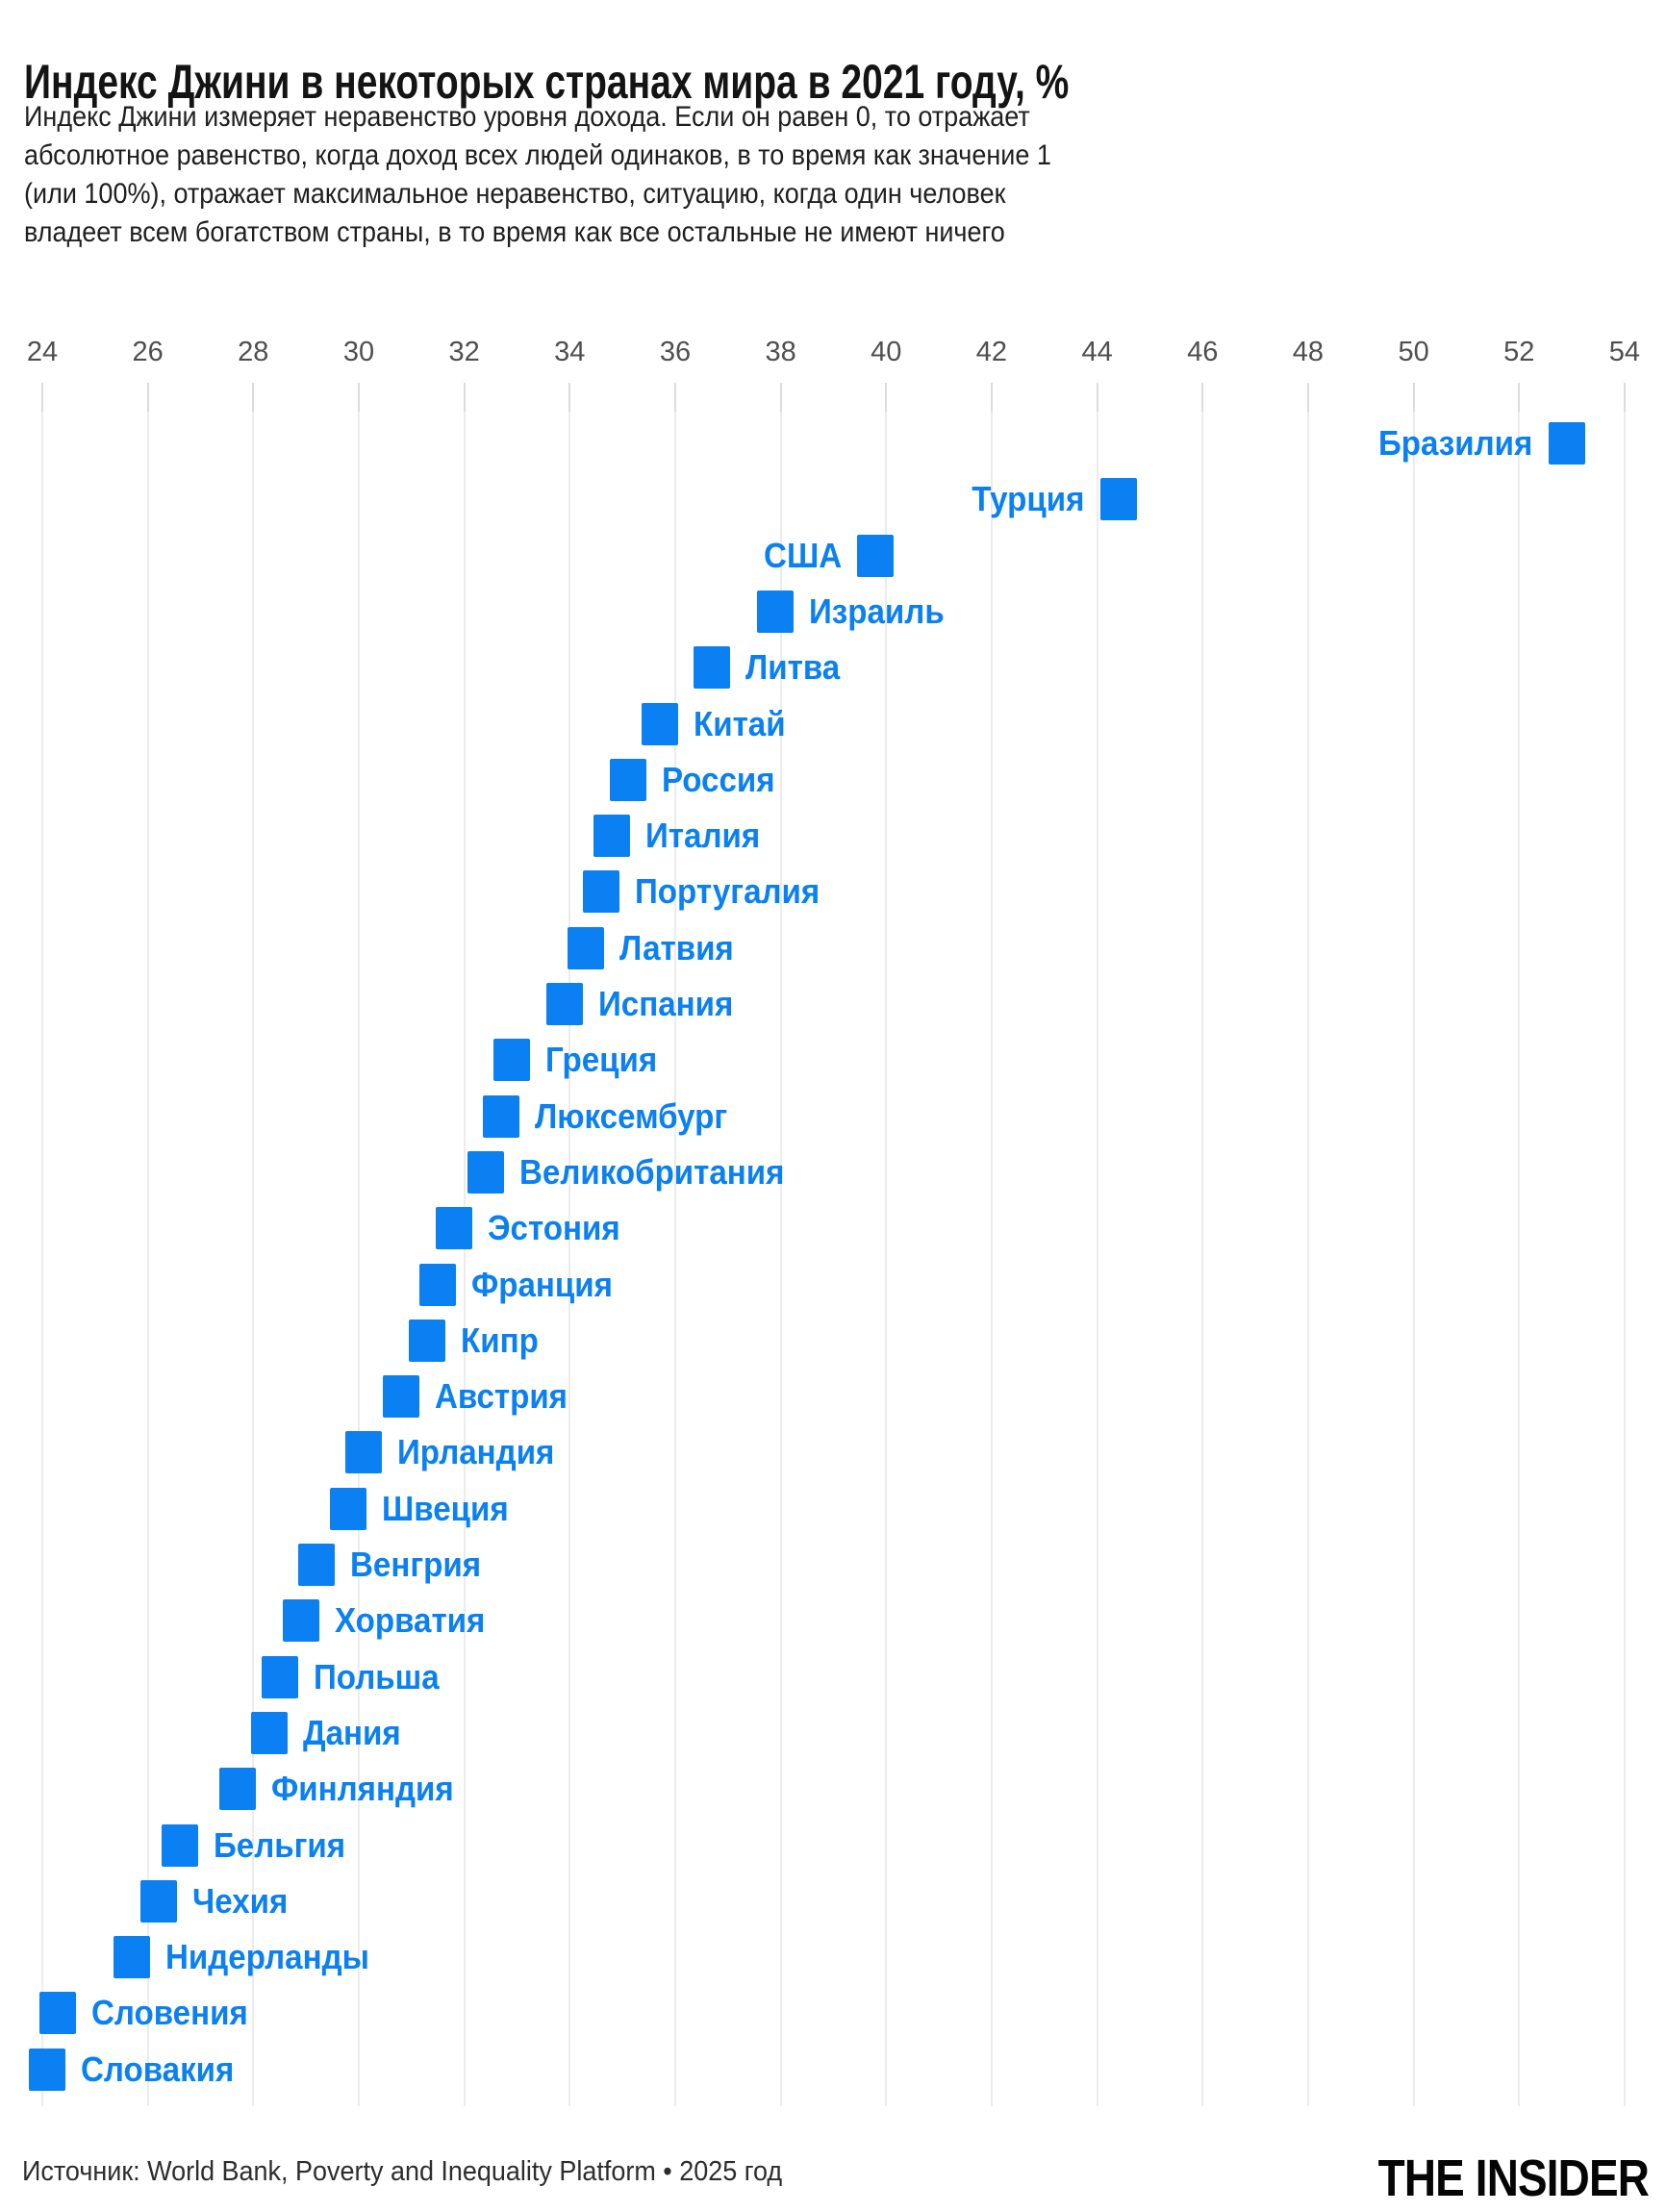  Describe the element at coordinates (793, 667) in the screenshot. I see `country-label: Литва` at that location.